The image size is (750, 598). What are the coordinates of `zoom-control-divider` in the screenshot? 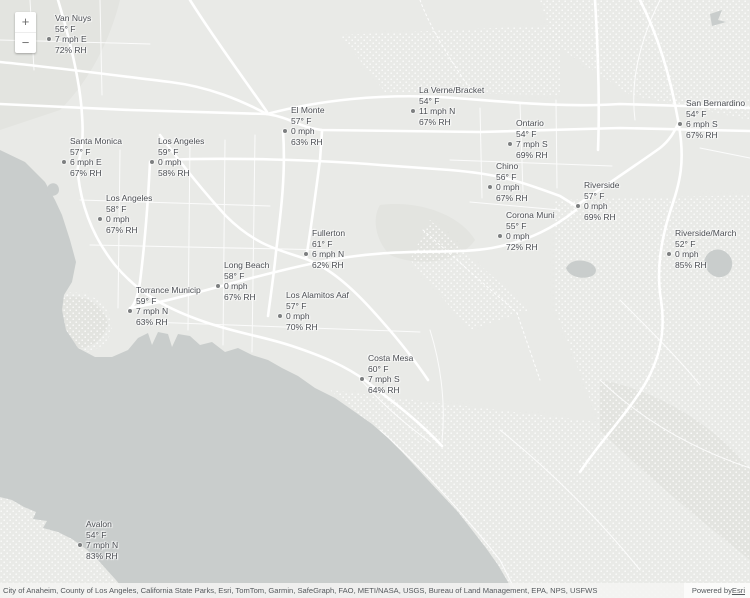 It's located at (25, 32).